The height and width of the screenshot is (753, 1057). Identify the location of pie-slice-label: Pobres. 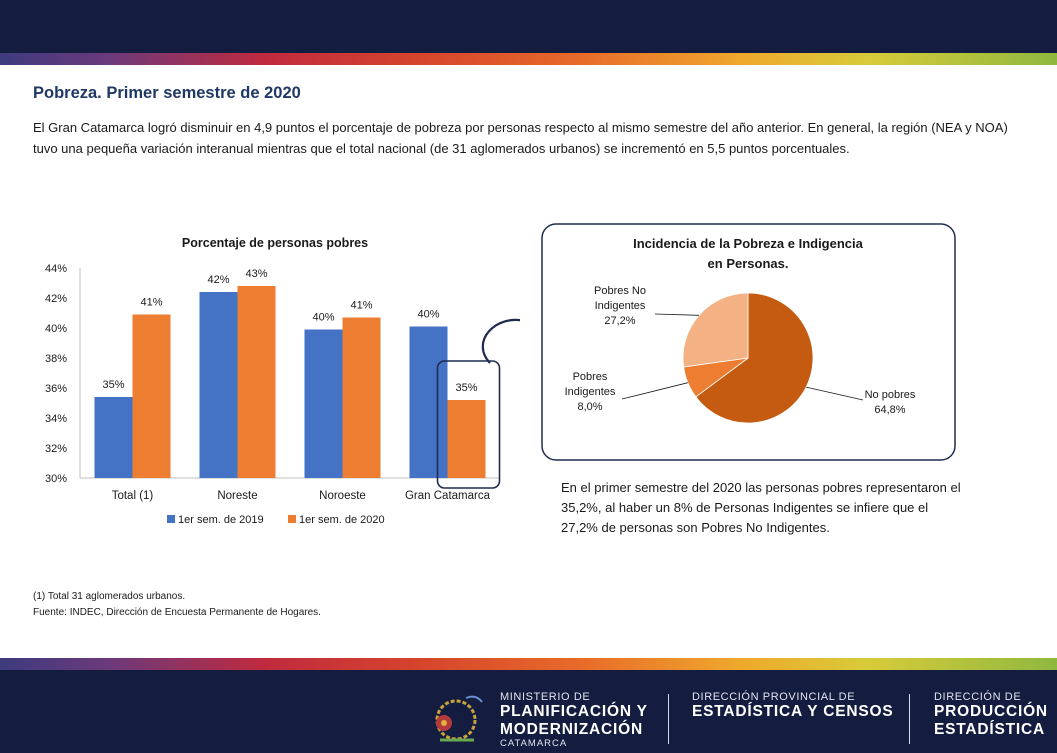
(590, 377).